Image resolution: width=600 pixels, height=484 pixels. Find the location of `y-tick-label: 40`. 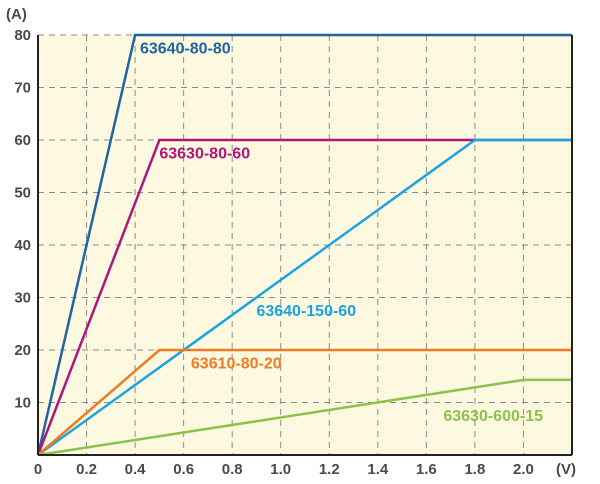

y-tick-label: 40 is located at coordinates (22, 245).